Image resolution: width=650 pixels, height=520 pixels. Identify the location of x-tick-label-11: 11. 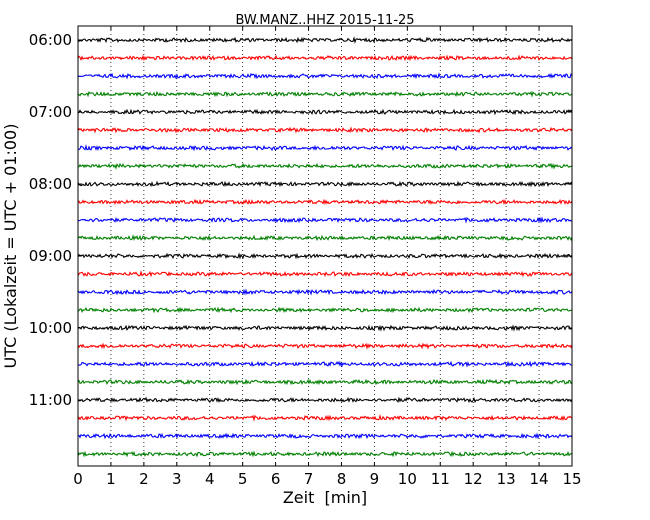
(440, 479).